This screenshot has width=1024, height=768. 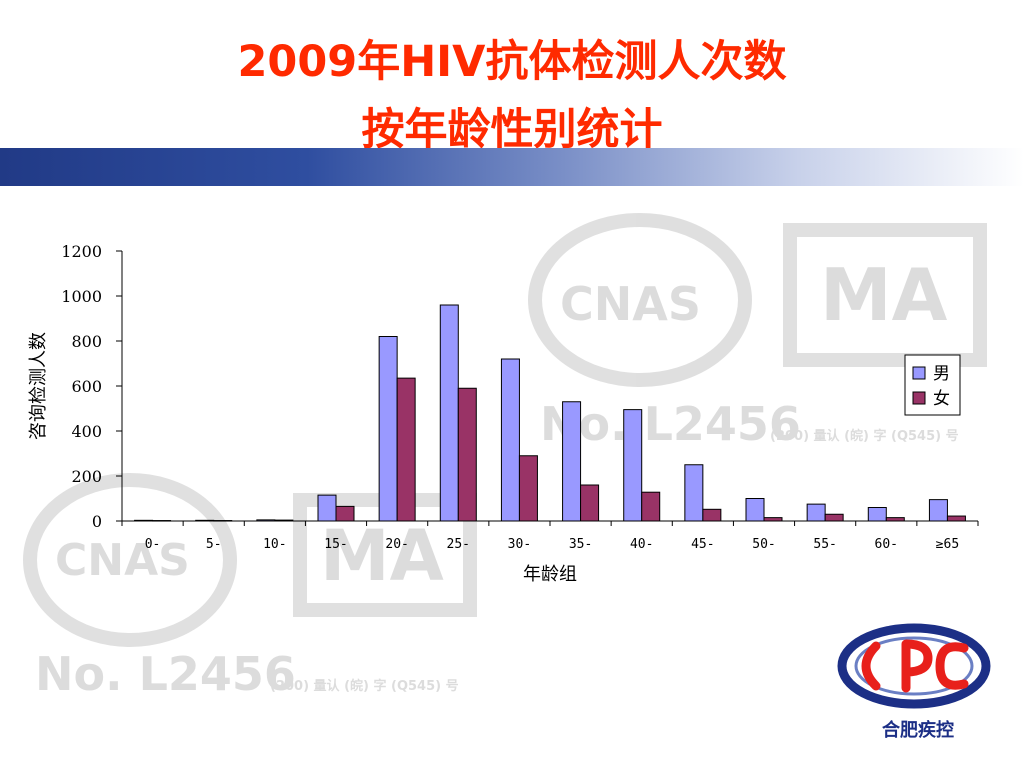 I want to click on y-tick-label: 400, so click(x=86, y=431).